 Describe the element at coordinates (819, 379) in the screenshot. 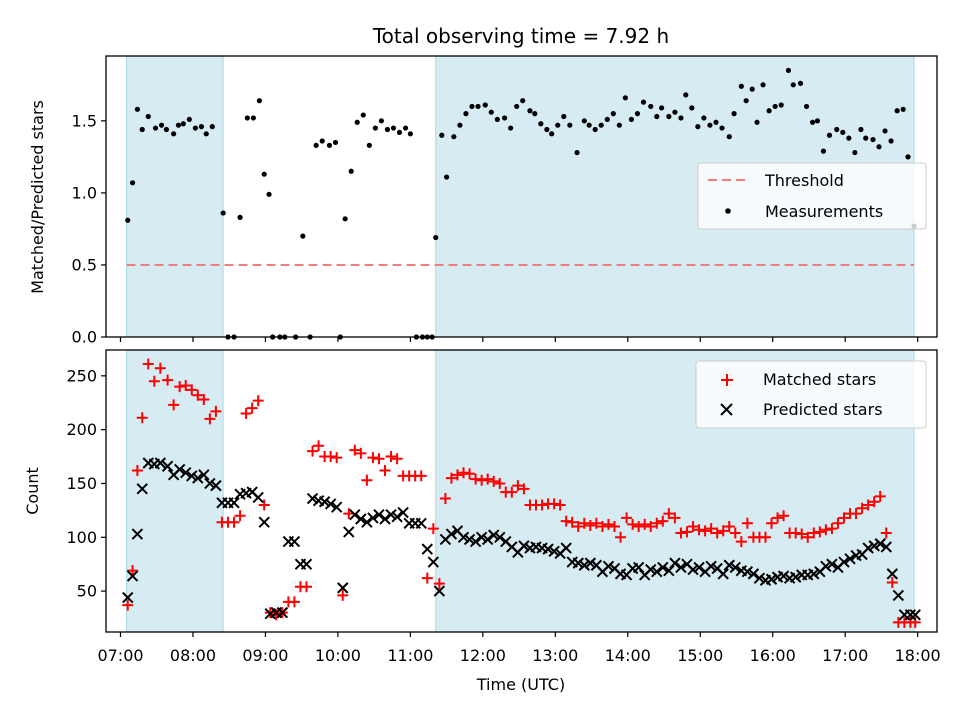

I see `legend-matched-label: Matched stars` at that location.